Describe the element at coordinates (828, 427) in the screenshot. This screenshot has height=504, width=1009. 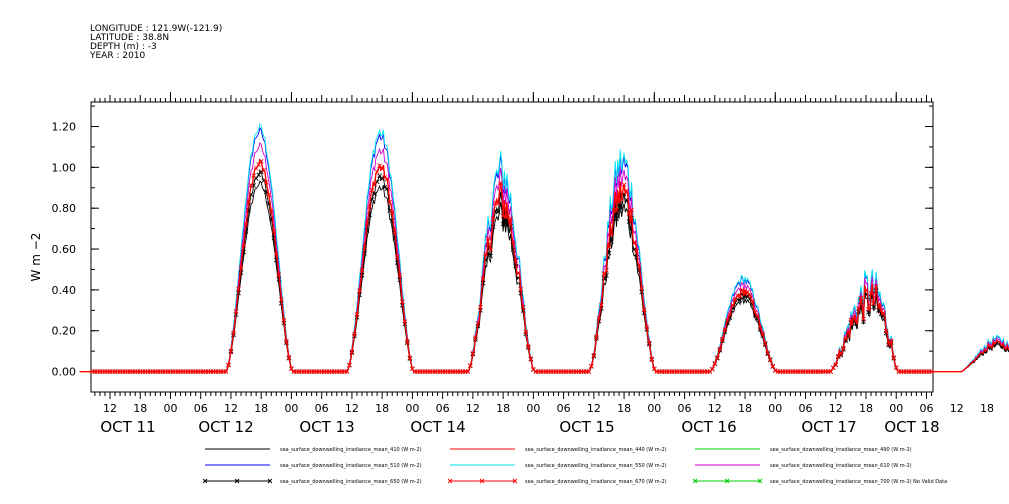
I see `x-date-label: OCT 17` at that location.